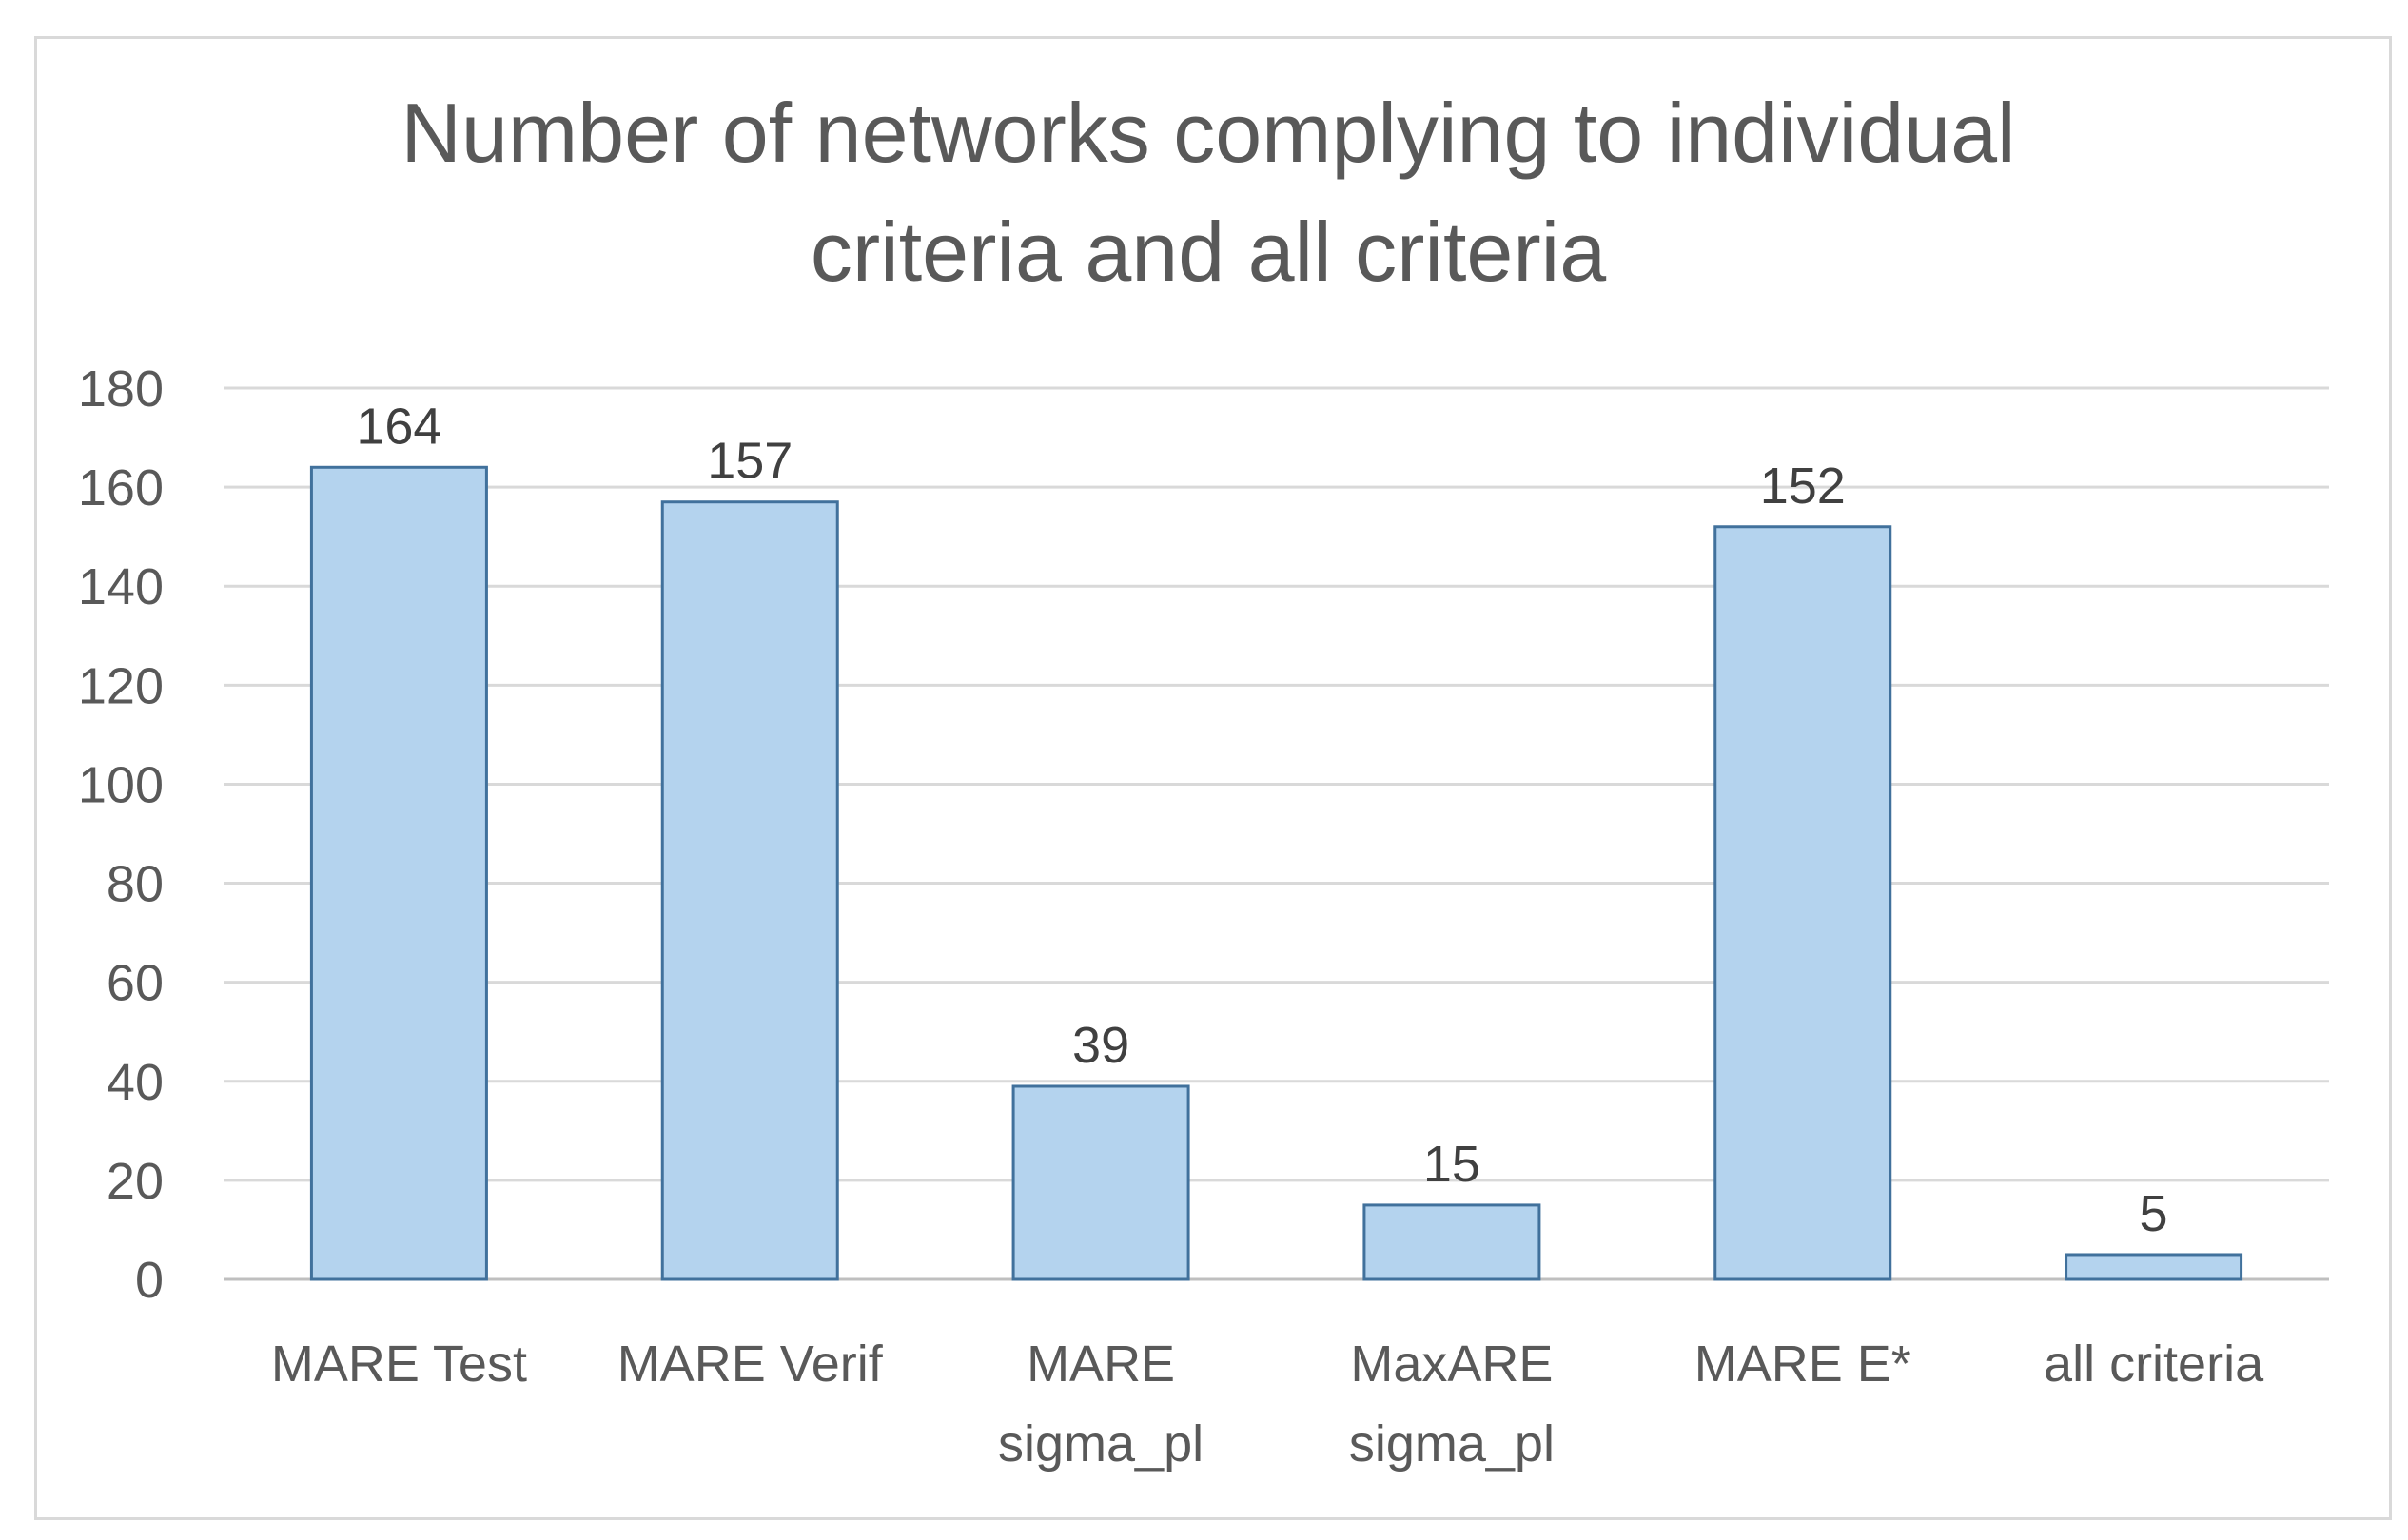  I want to click on y-tick-label: 40, so click(135, 1083).